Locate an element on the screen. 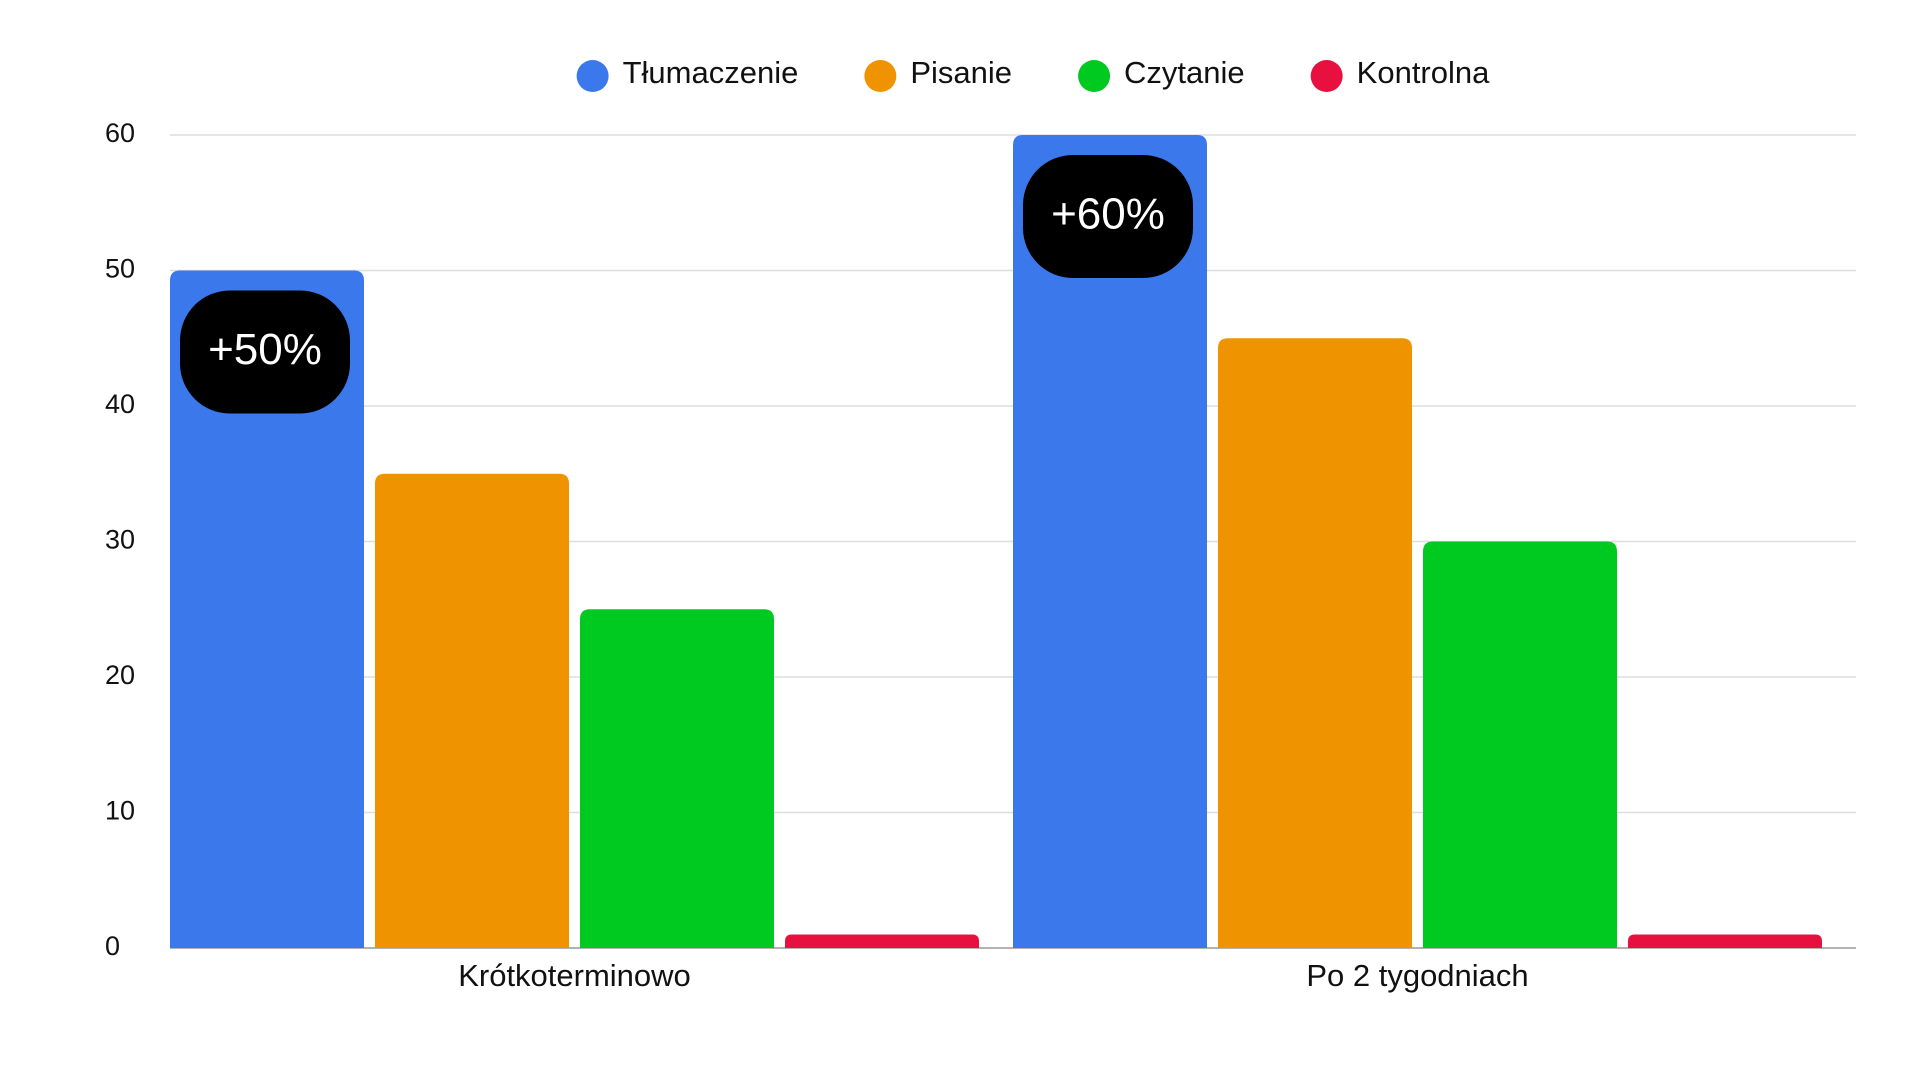  y-tick-label: 40 is located at coordinates (120, 404).